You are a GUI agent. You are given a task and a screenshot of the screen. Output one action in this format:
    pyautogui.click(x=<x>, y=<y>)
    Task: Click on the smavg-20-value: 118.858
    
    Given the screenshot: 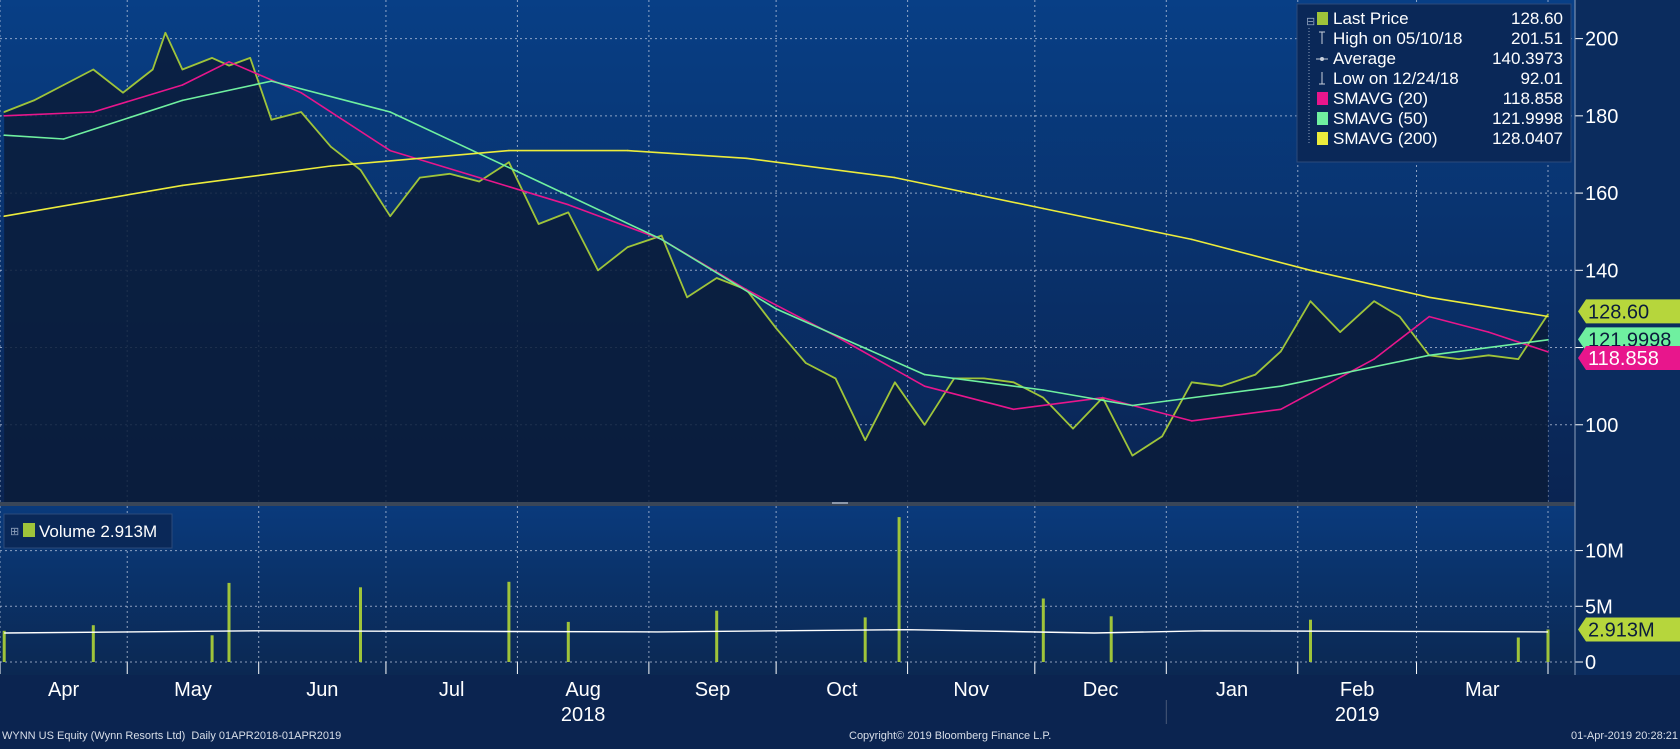 What is the action you would take?
    pyautogui.click(x=1533, y=98)
    